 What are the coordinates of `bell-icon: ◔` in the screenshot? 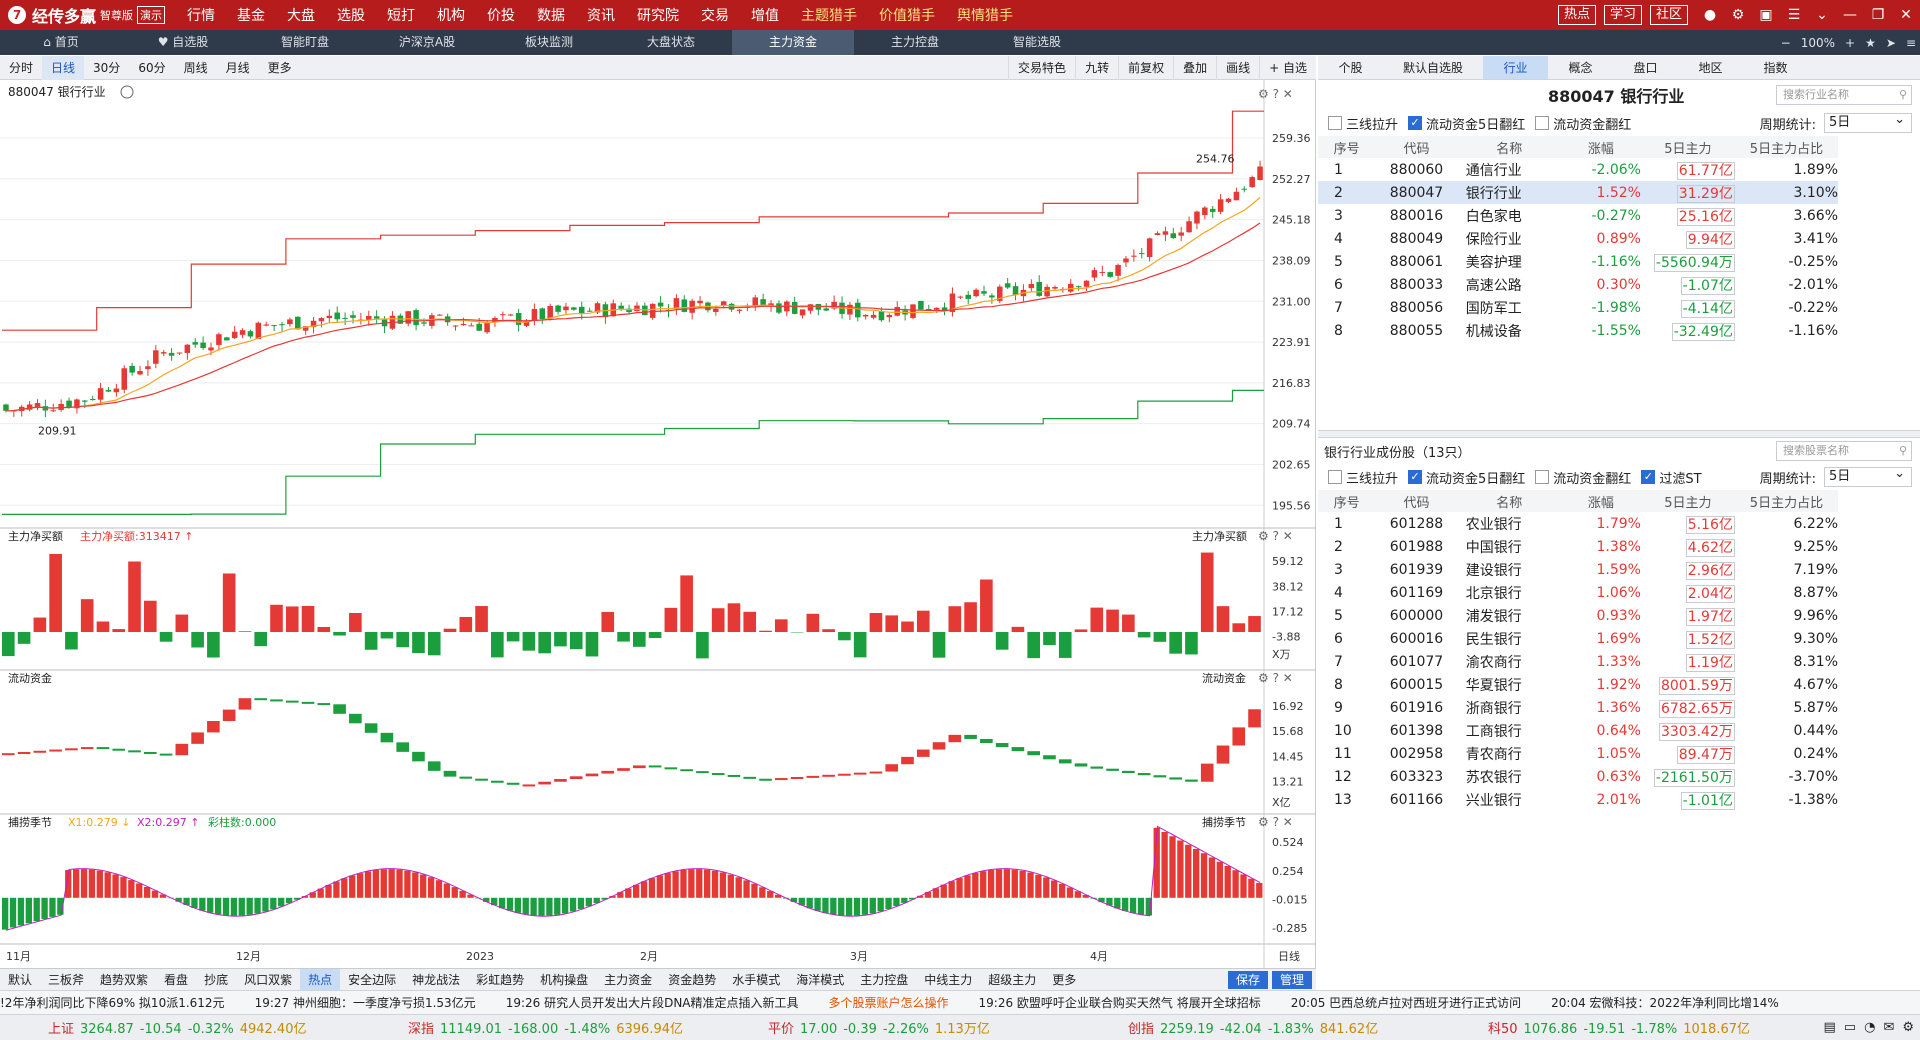 It's located at (1870, 1027).